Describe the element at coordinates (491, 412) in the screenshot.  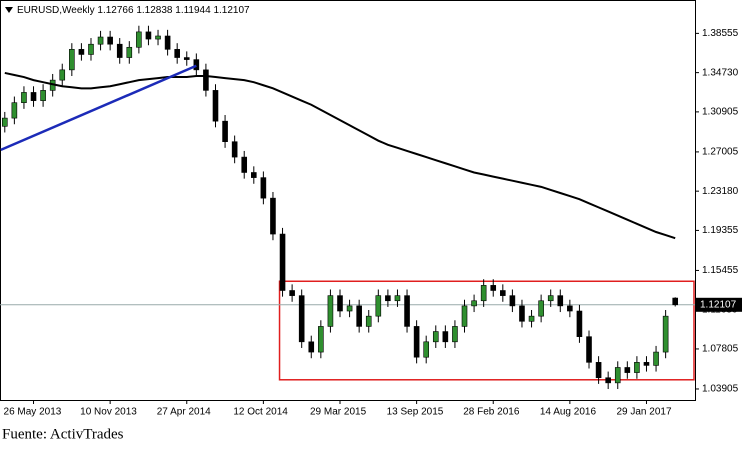
I see `x-tick-label: 28 Feb 2016` at that location.